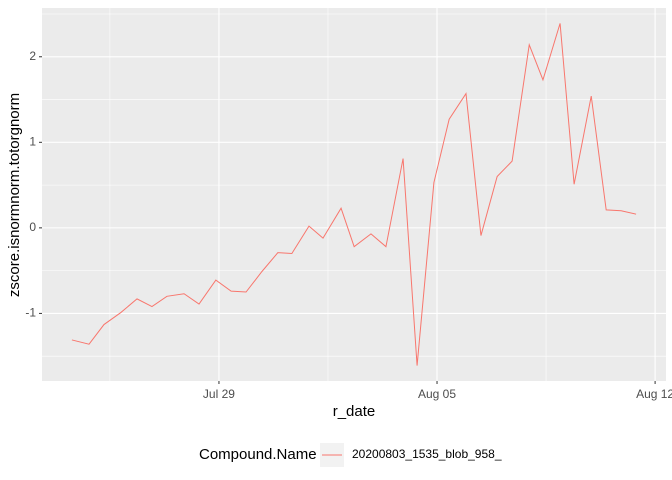  What do you see at coordinates (219, 394) in the screenshot?
I see `x-tick-label: Jul 29` at bounding box center [219, 394].